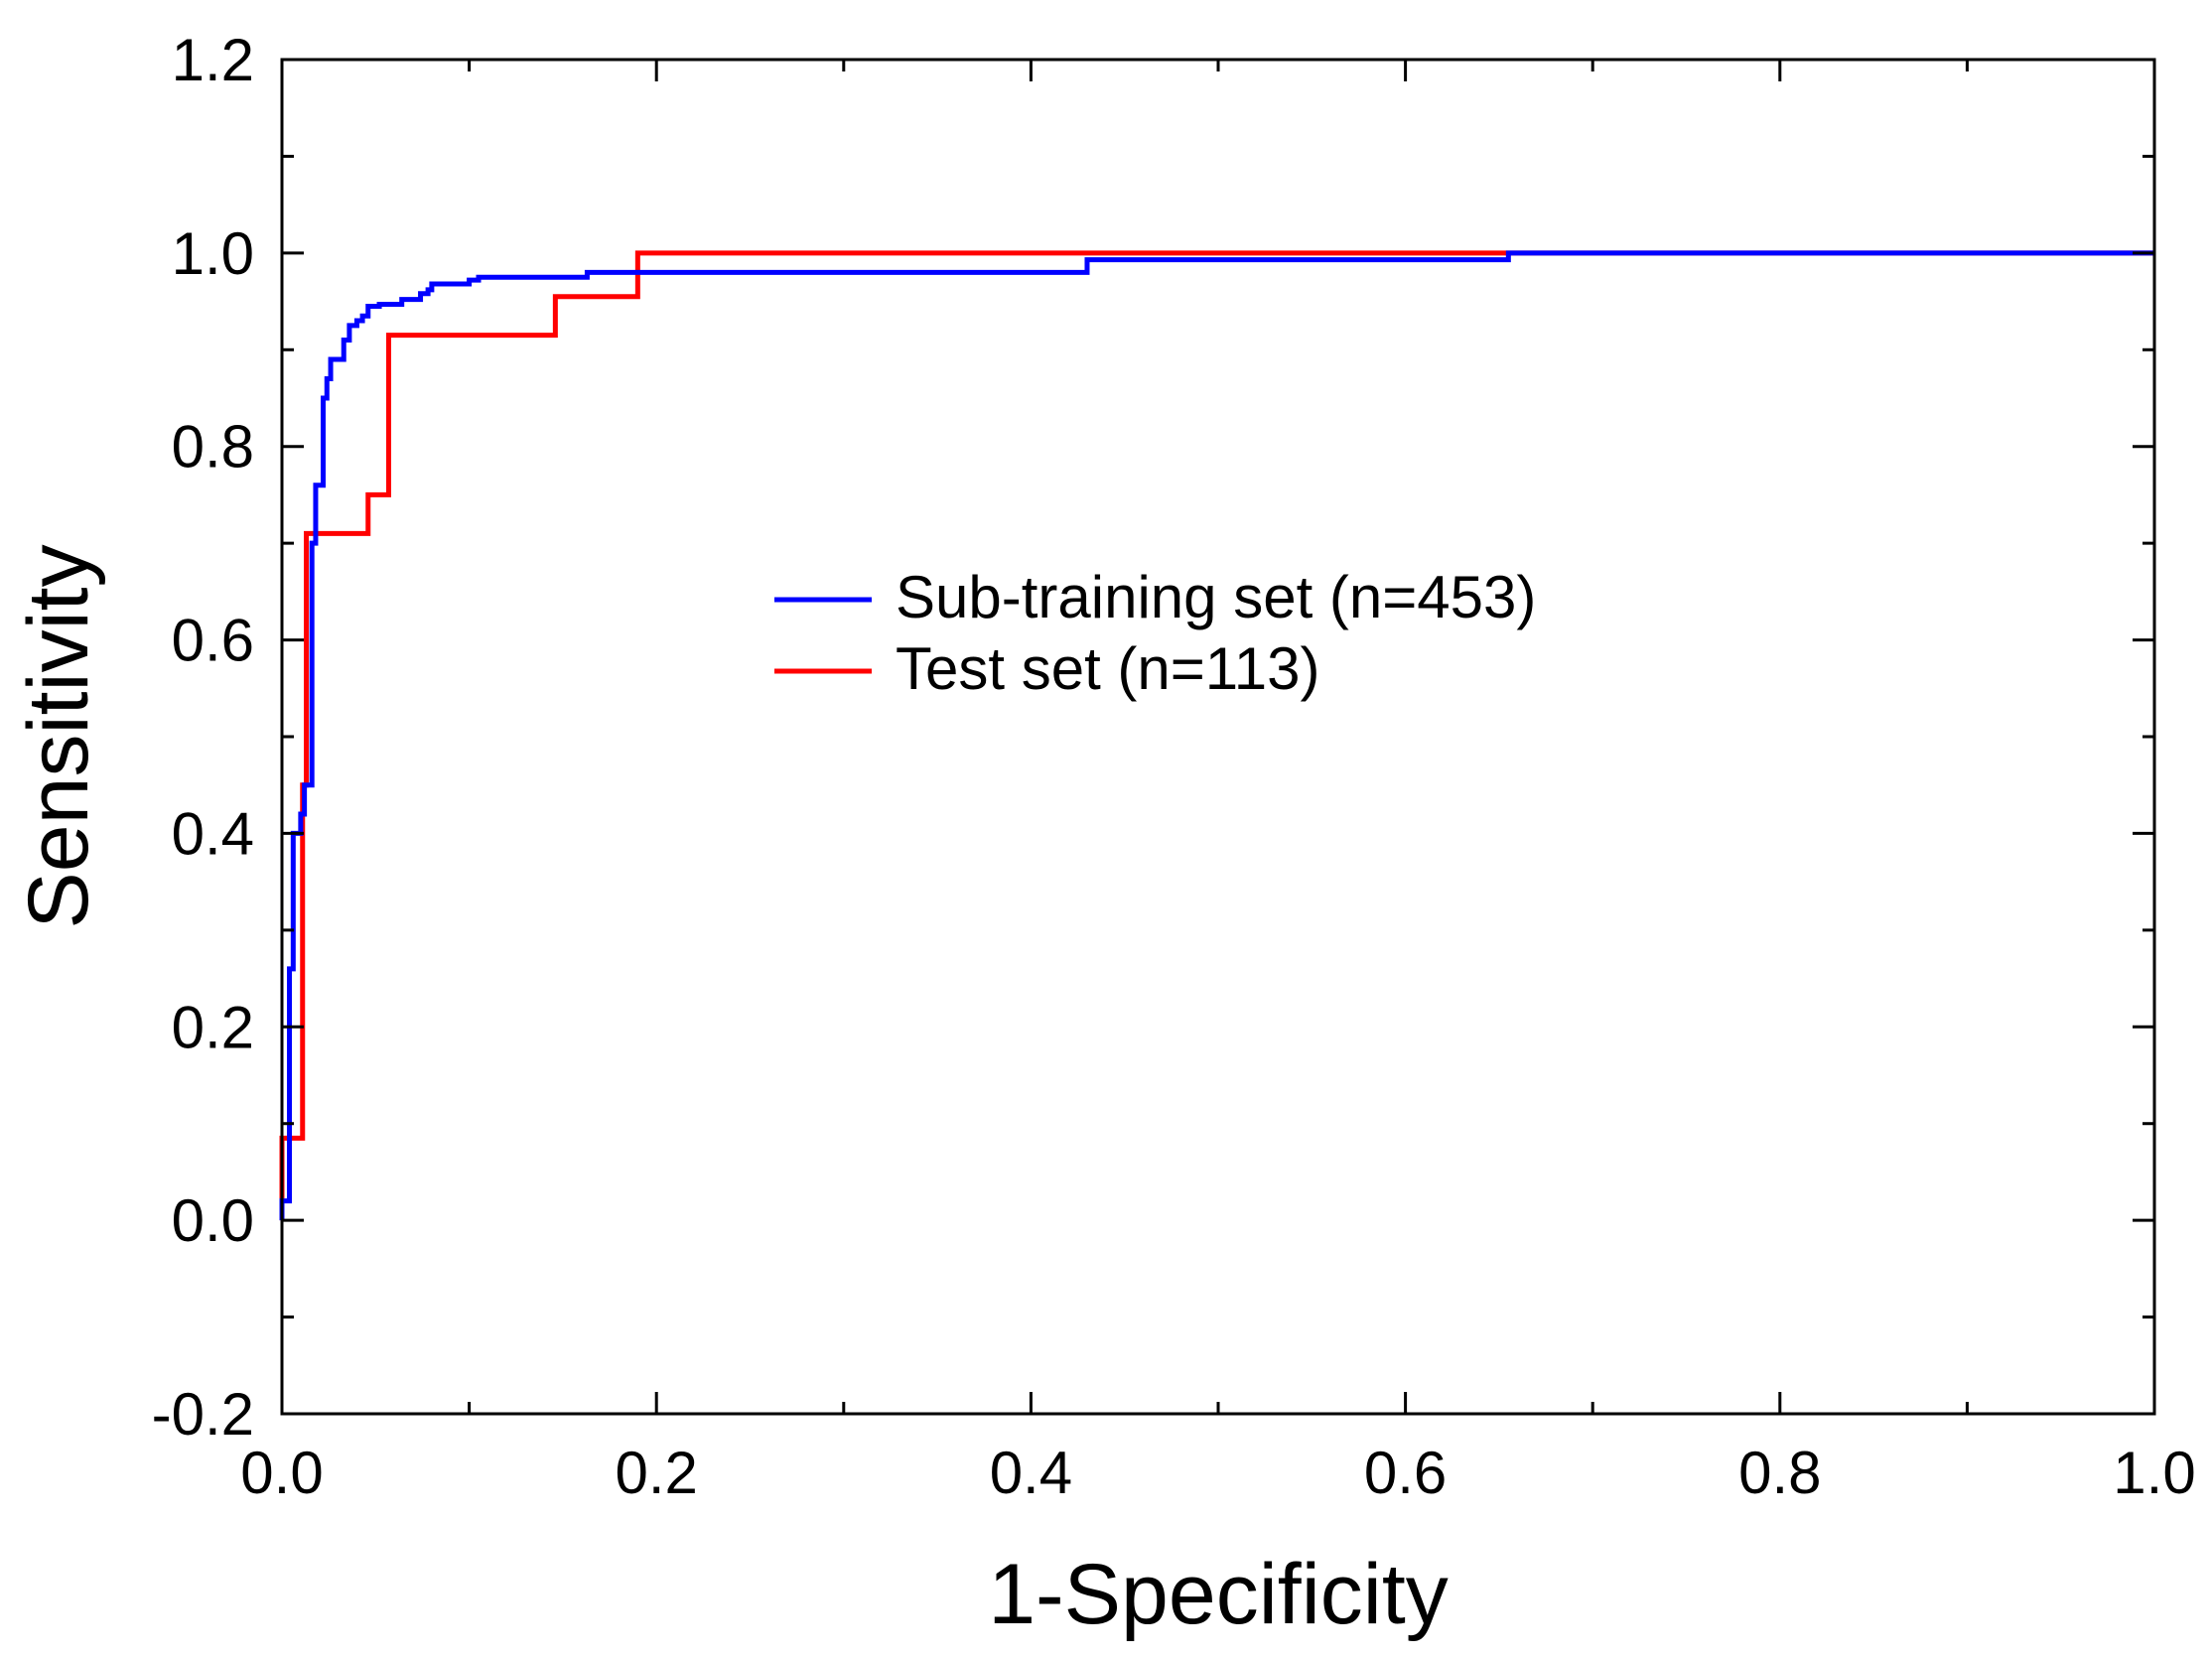 The height and width of the screenshot is (1659, 2212). I want to click on y-tick-label-2: 0.2, so click(213, 1027).